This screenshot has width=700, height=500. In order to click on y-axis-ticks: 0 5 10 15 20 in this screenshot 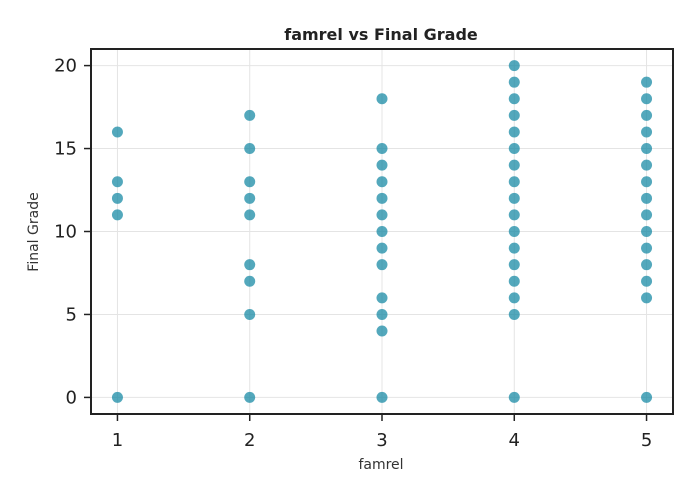, I will do `click(72, 232)`.